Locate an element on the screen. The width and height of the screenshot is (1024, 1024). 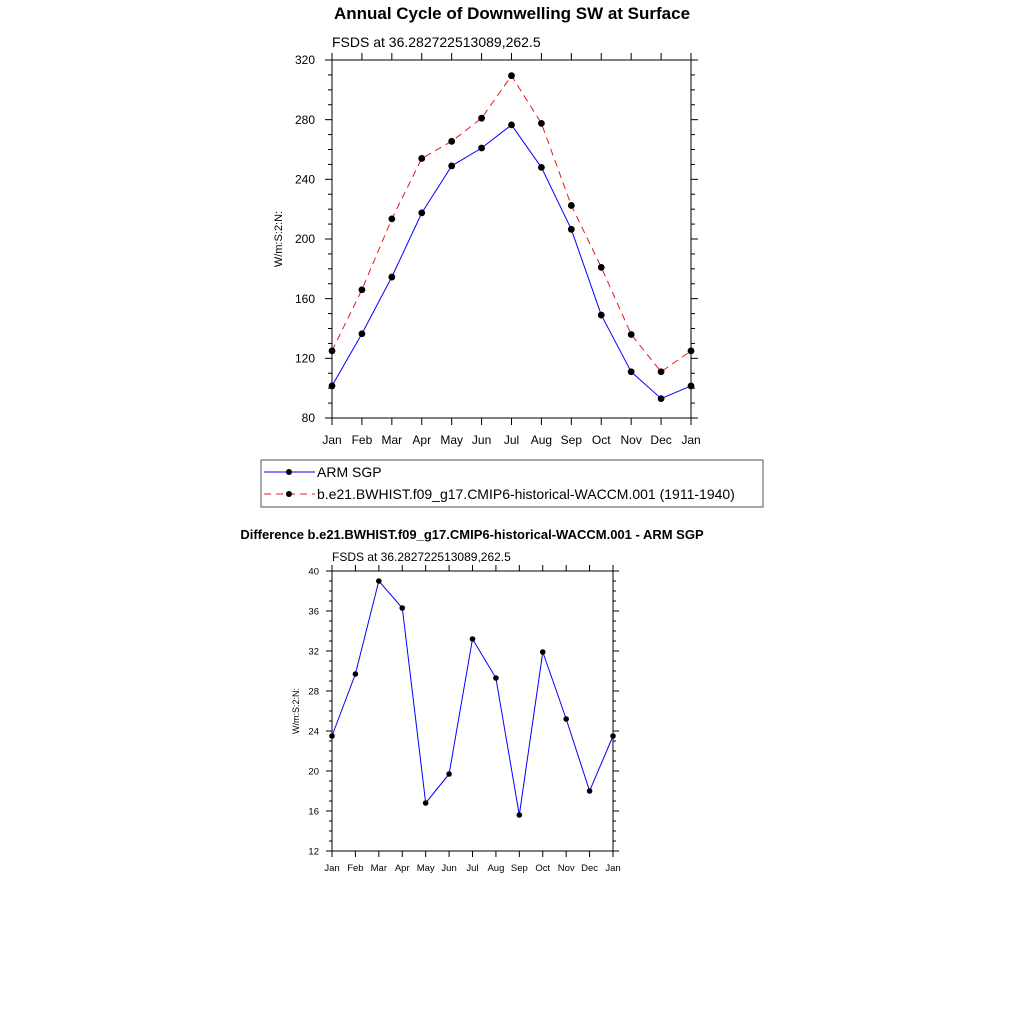
y-tick-label-240: 240 is located at coordinates (305, 180).